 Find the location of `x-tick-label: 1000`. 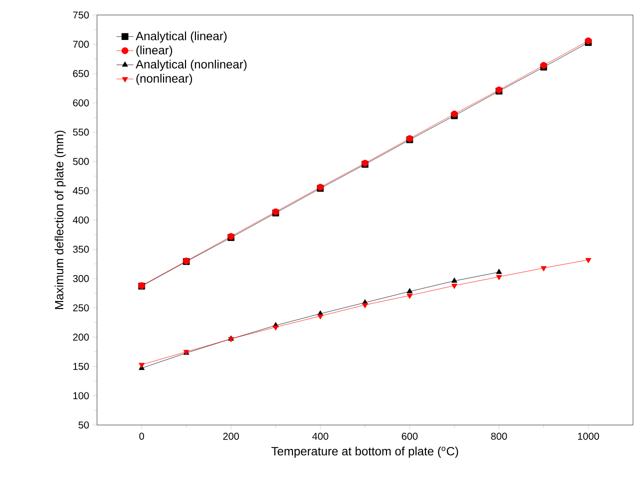

x-tick-label: 1000 is located at coordinates (589, 436).